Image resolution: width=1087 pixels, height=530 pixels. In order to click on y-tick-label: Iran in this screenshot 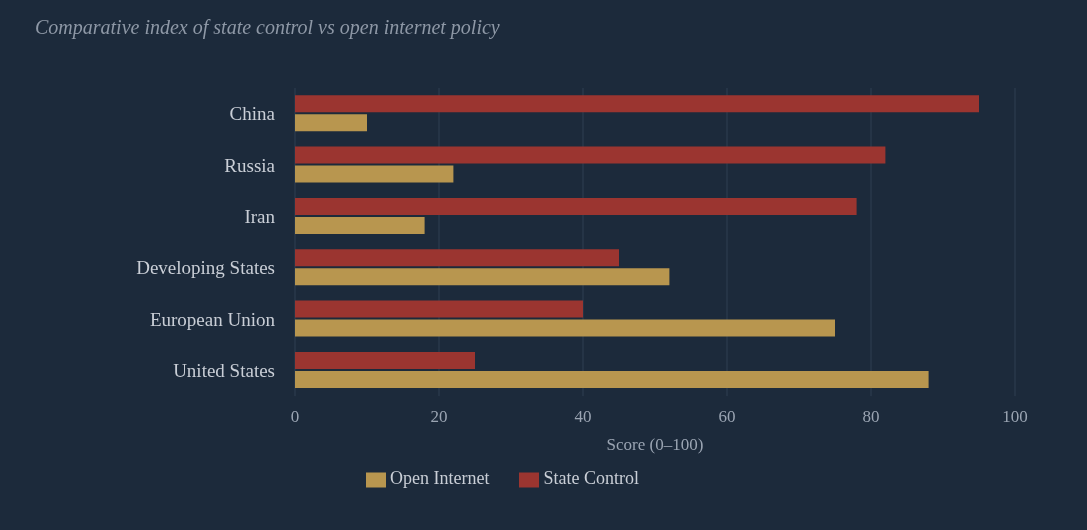, I will do `click(260, 217)`.